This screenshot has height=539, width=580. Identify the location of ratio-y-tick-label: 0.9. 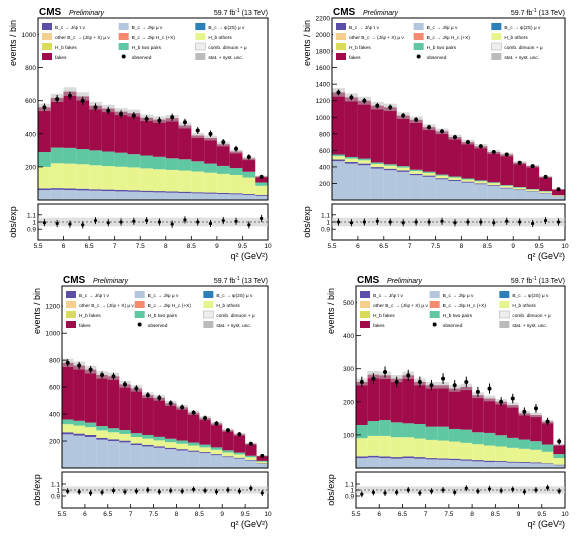
(349, 497).